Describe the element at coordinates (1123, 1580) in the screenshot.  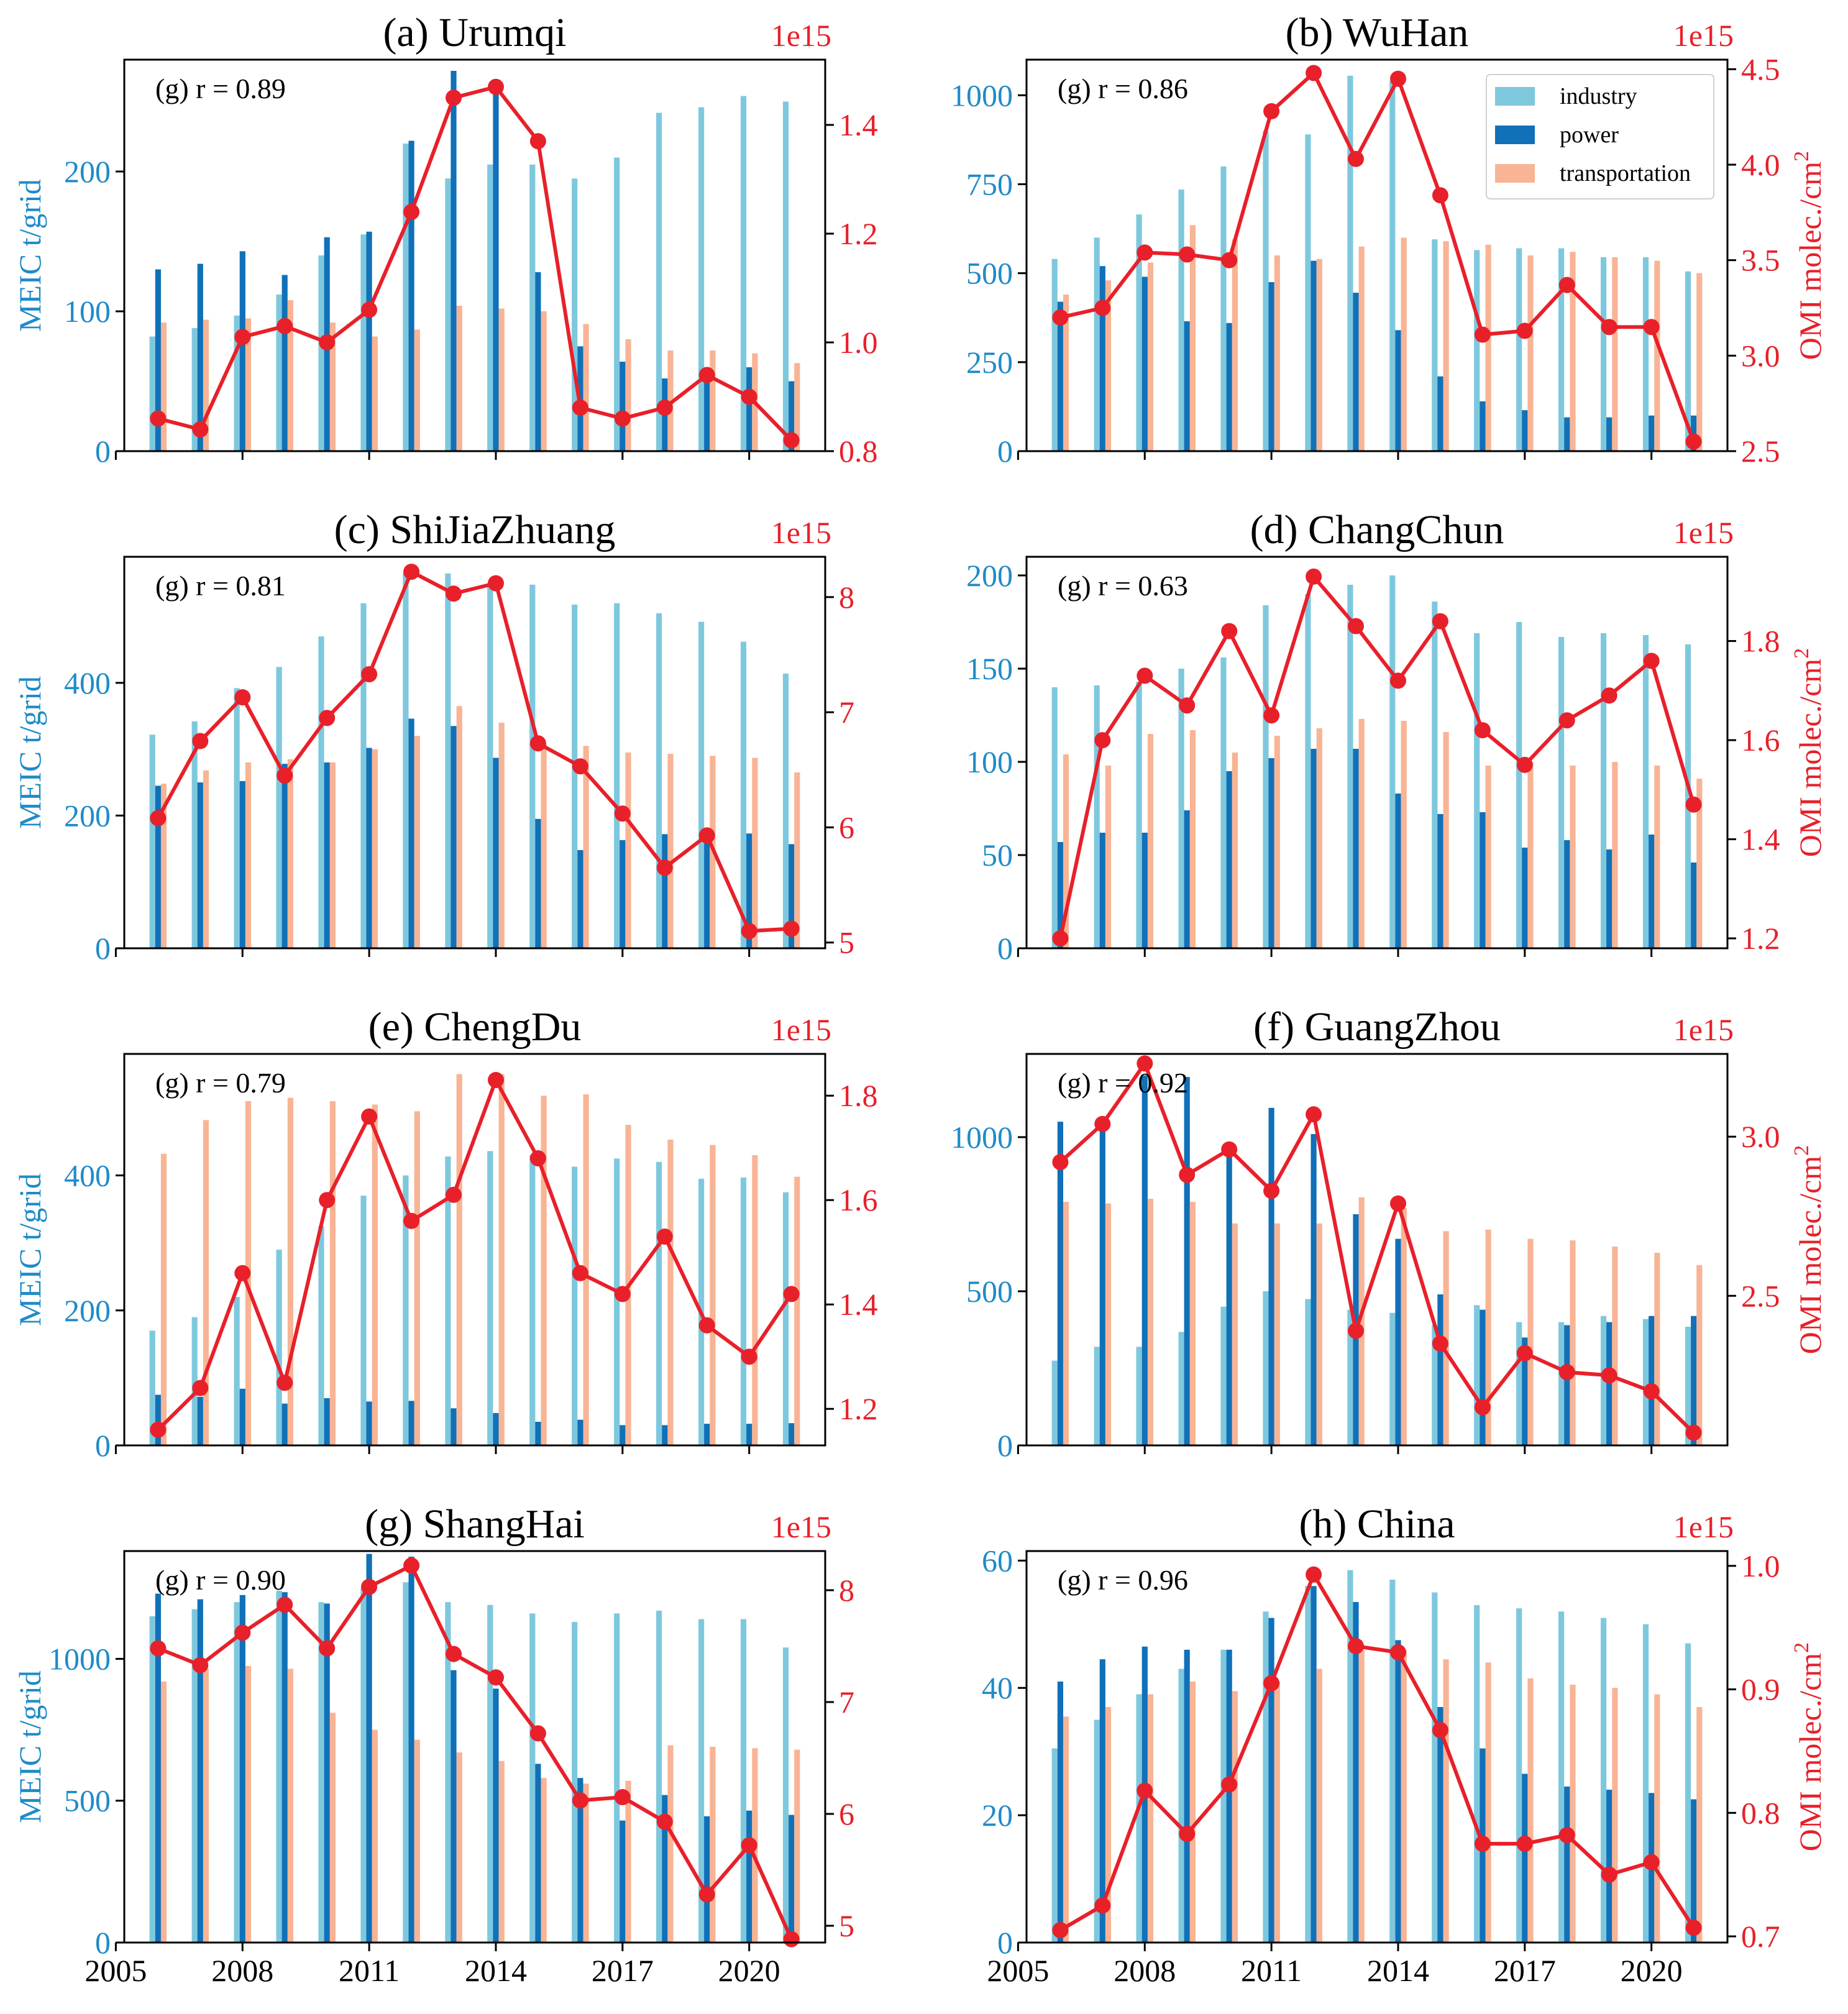
I see `correlation-annotation: (g) r = 0.96` at that location.